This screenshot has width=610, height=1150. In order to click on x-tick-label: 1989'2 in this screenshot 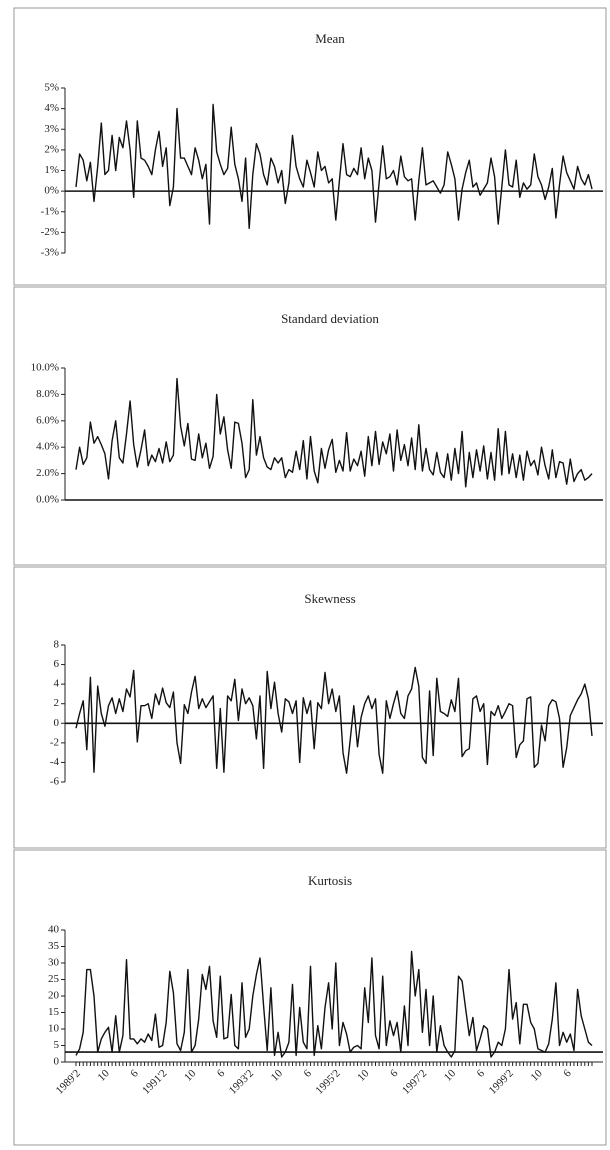, I will do `click(68, 1081)`.